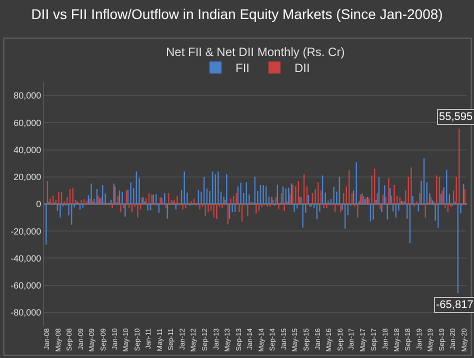 The image size is (474, 358). Describe the element at coordinates (39, 204) in the screenshot. I see `y-tick-label: 0` at that location.